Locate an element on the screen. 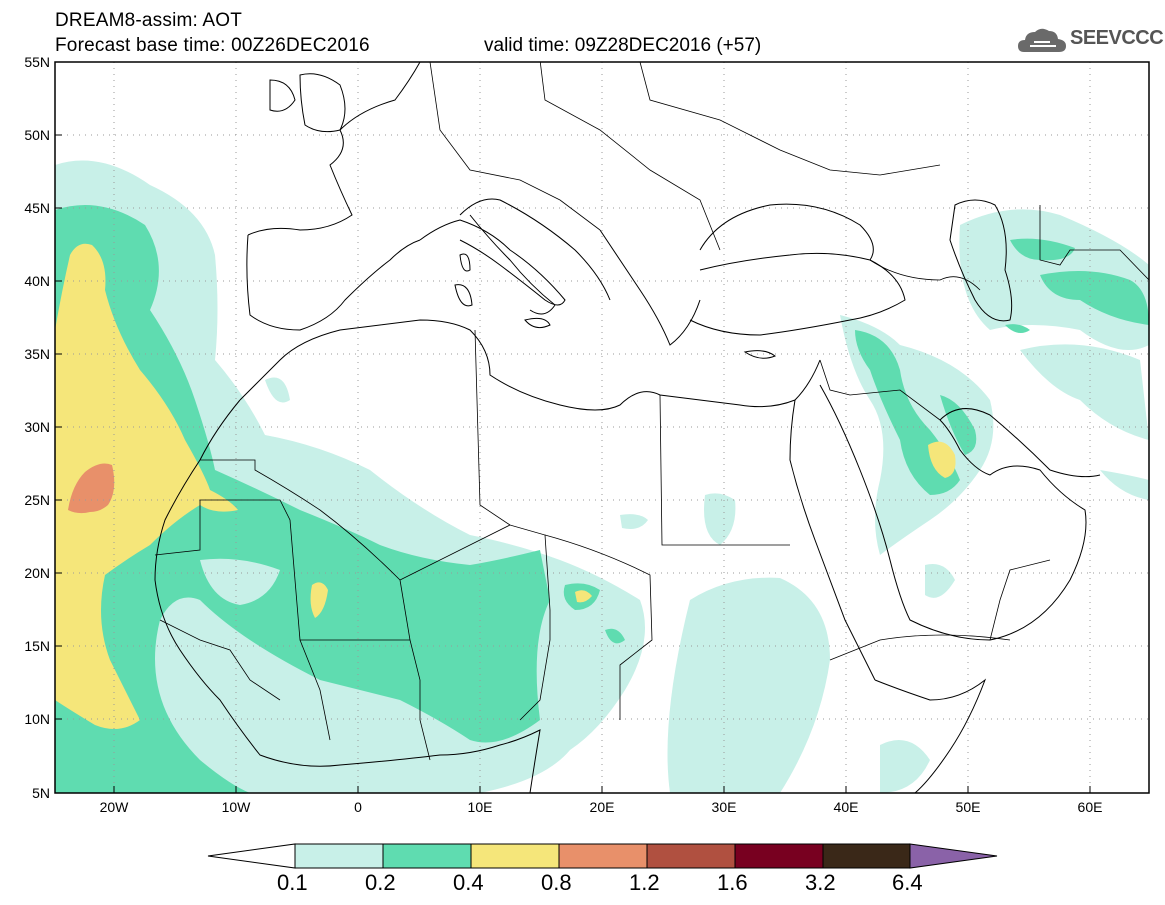 The image size is (1165, 905). colorbar is located at coordinates (602, 856).